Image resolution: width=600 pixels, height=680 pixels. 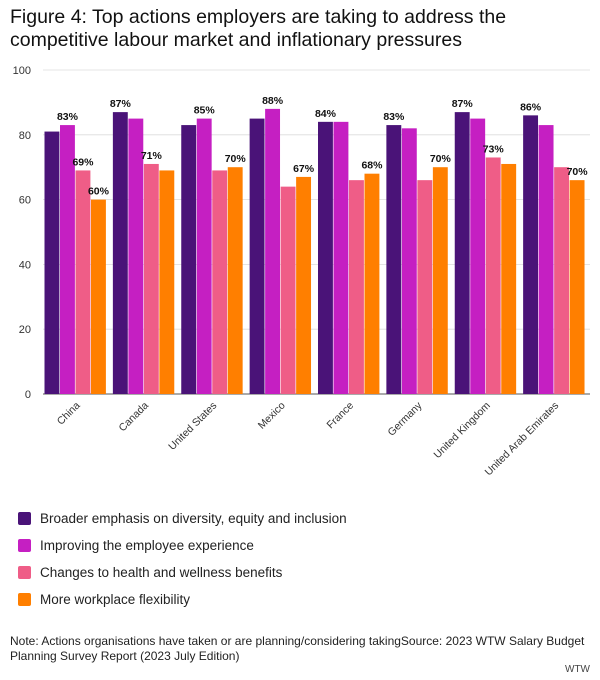 I want to click on y-tick-label: 20, so click(x=25, y=330).